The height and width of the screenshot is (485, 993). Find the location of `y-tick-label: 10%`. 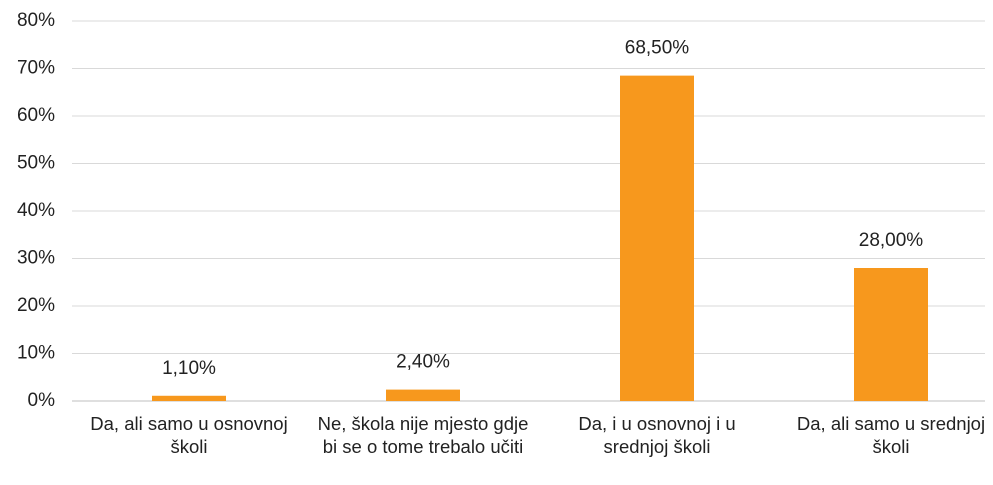

y-tick-label: 10% is located at coordinates (36, 353).